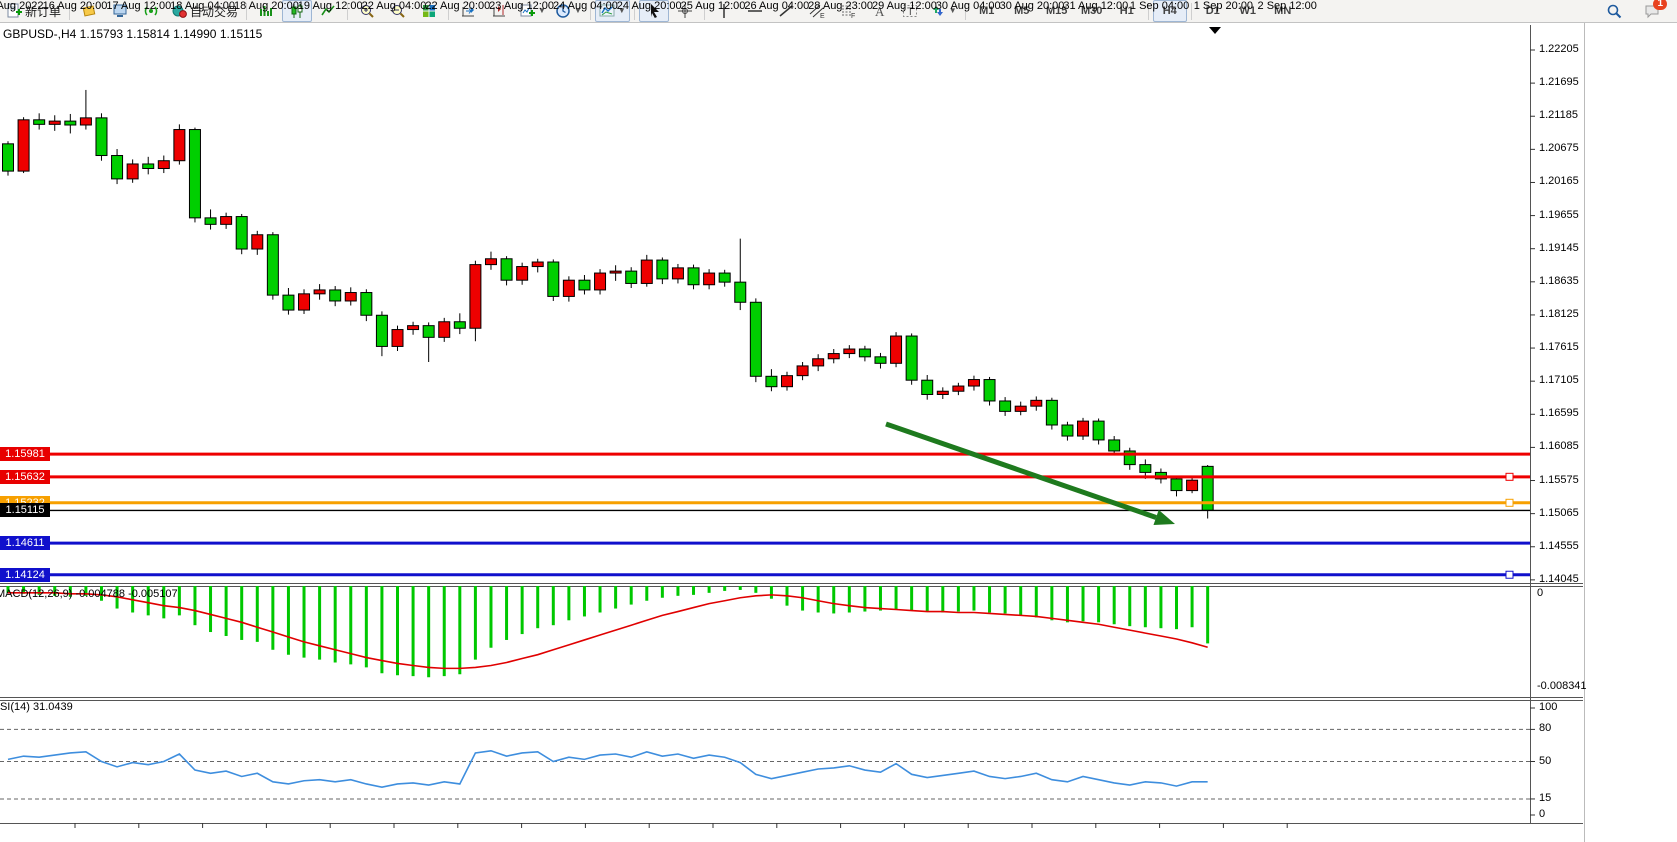  I want to click on timeframe-mn-button: MN, so click(1283, 11).